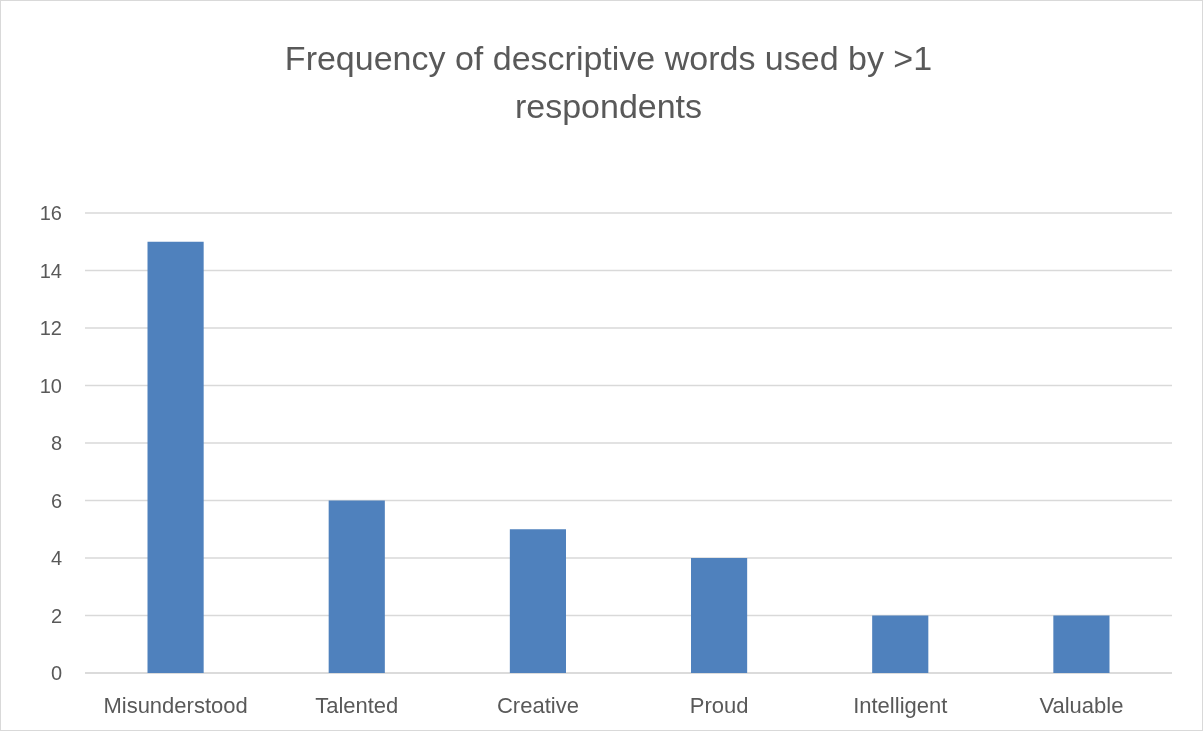 Image resolution: width=1203 pixels, height=731 pixels. Describe the element at coordinates (537, 705) in the screenshot. I see `x-tick-label: Creative` at that location.